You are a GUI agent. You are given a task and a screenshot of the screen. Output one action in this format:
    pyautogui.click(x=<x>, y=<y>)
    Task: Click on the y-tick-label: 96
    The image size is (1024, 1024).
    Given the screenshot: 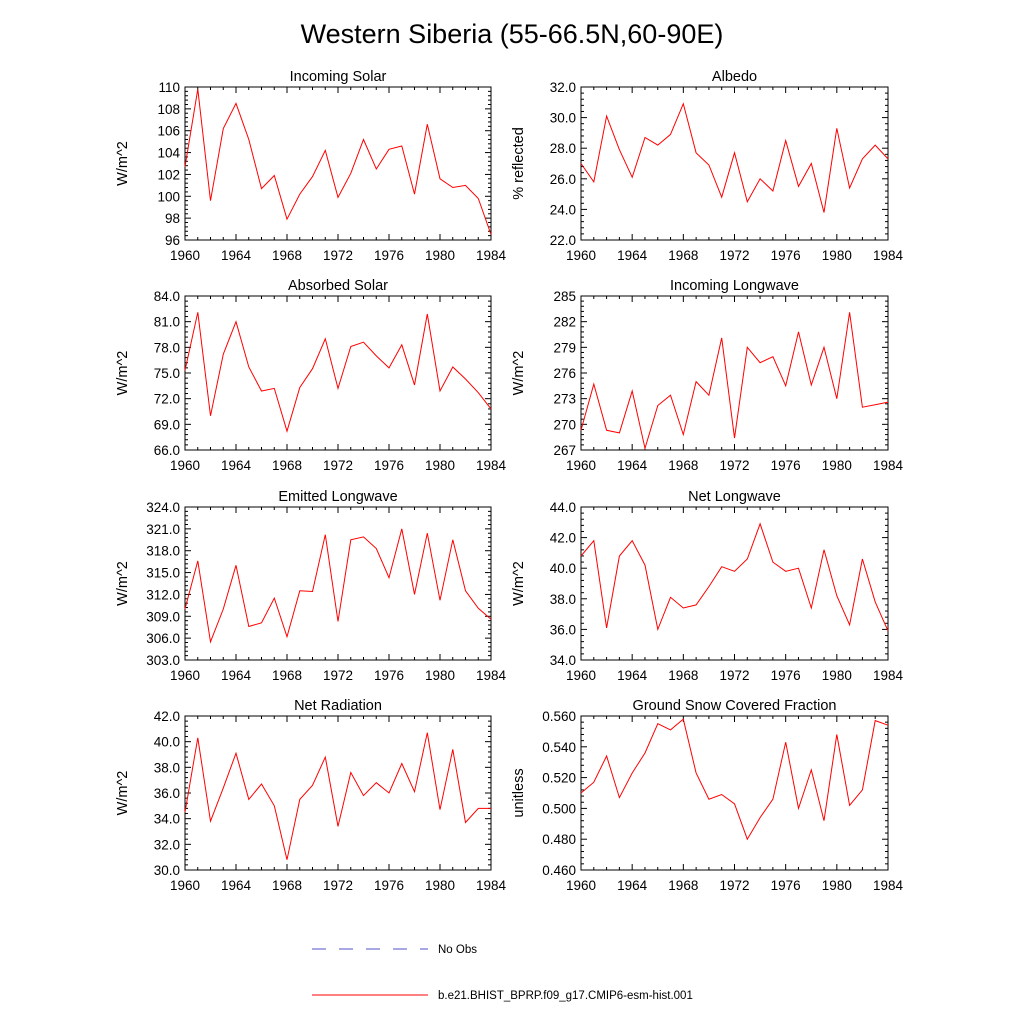 What is the action you would take?
    pyautogui.click(x=172, y=240)
    